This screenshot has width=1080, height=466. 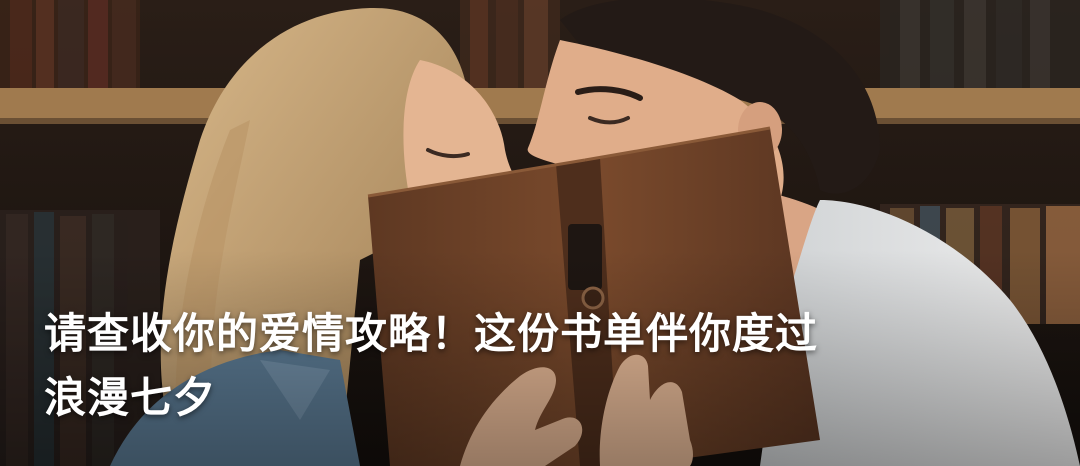 I want to click on man-hair, so click(x=720, y=97).